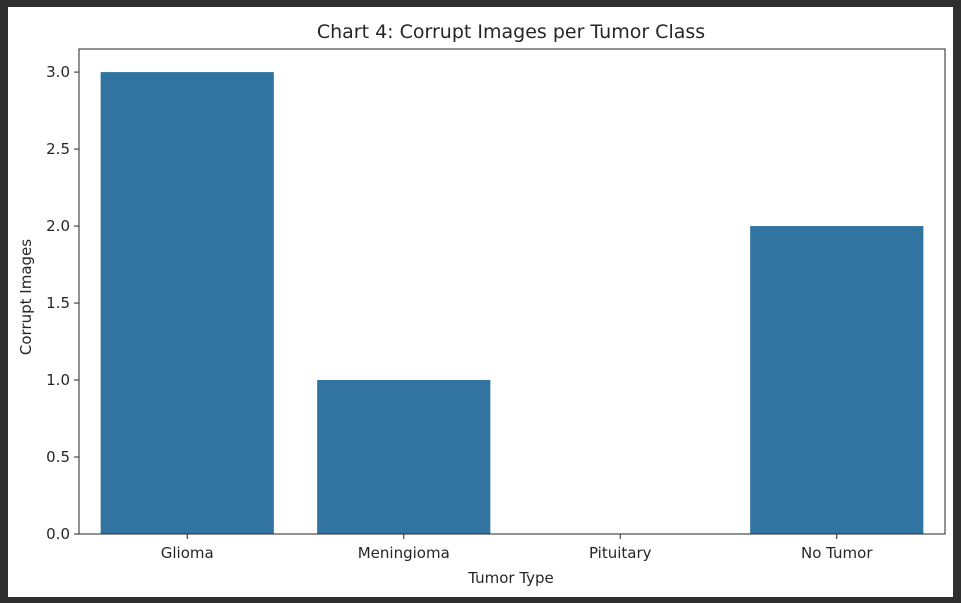 The width and height of the screenshot is (961, 603). What do you see at coordinates (404, 457) in the screenshot?
I see `bar-meningioma` at bounding box center [404, 457].